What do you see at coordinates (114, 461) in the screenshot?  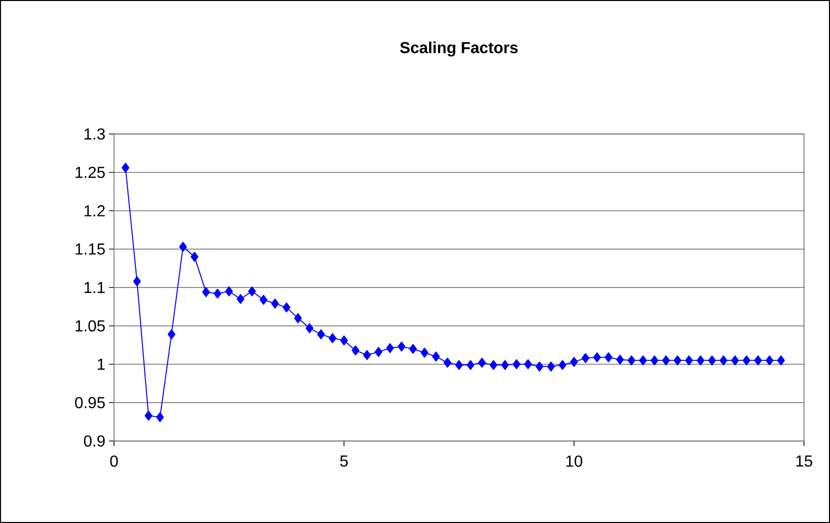 I see `x-tick-label: 0` at bounding box center [114, 461].